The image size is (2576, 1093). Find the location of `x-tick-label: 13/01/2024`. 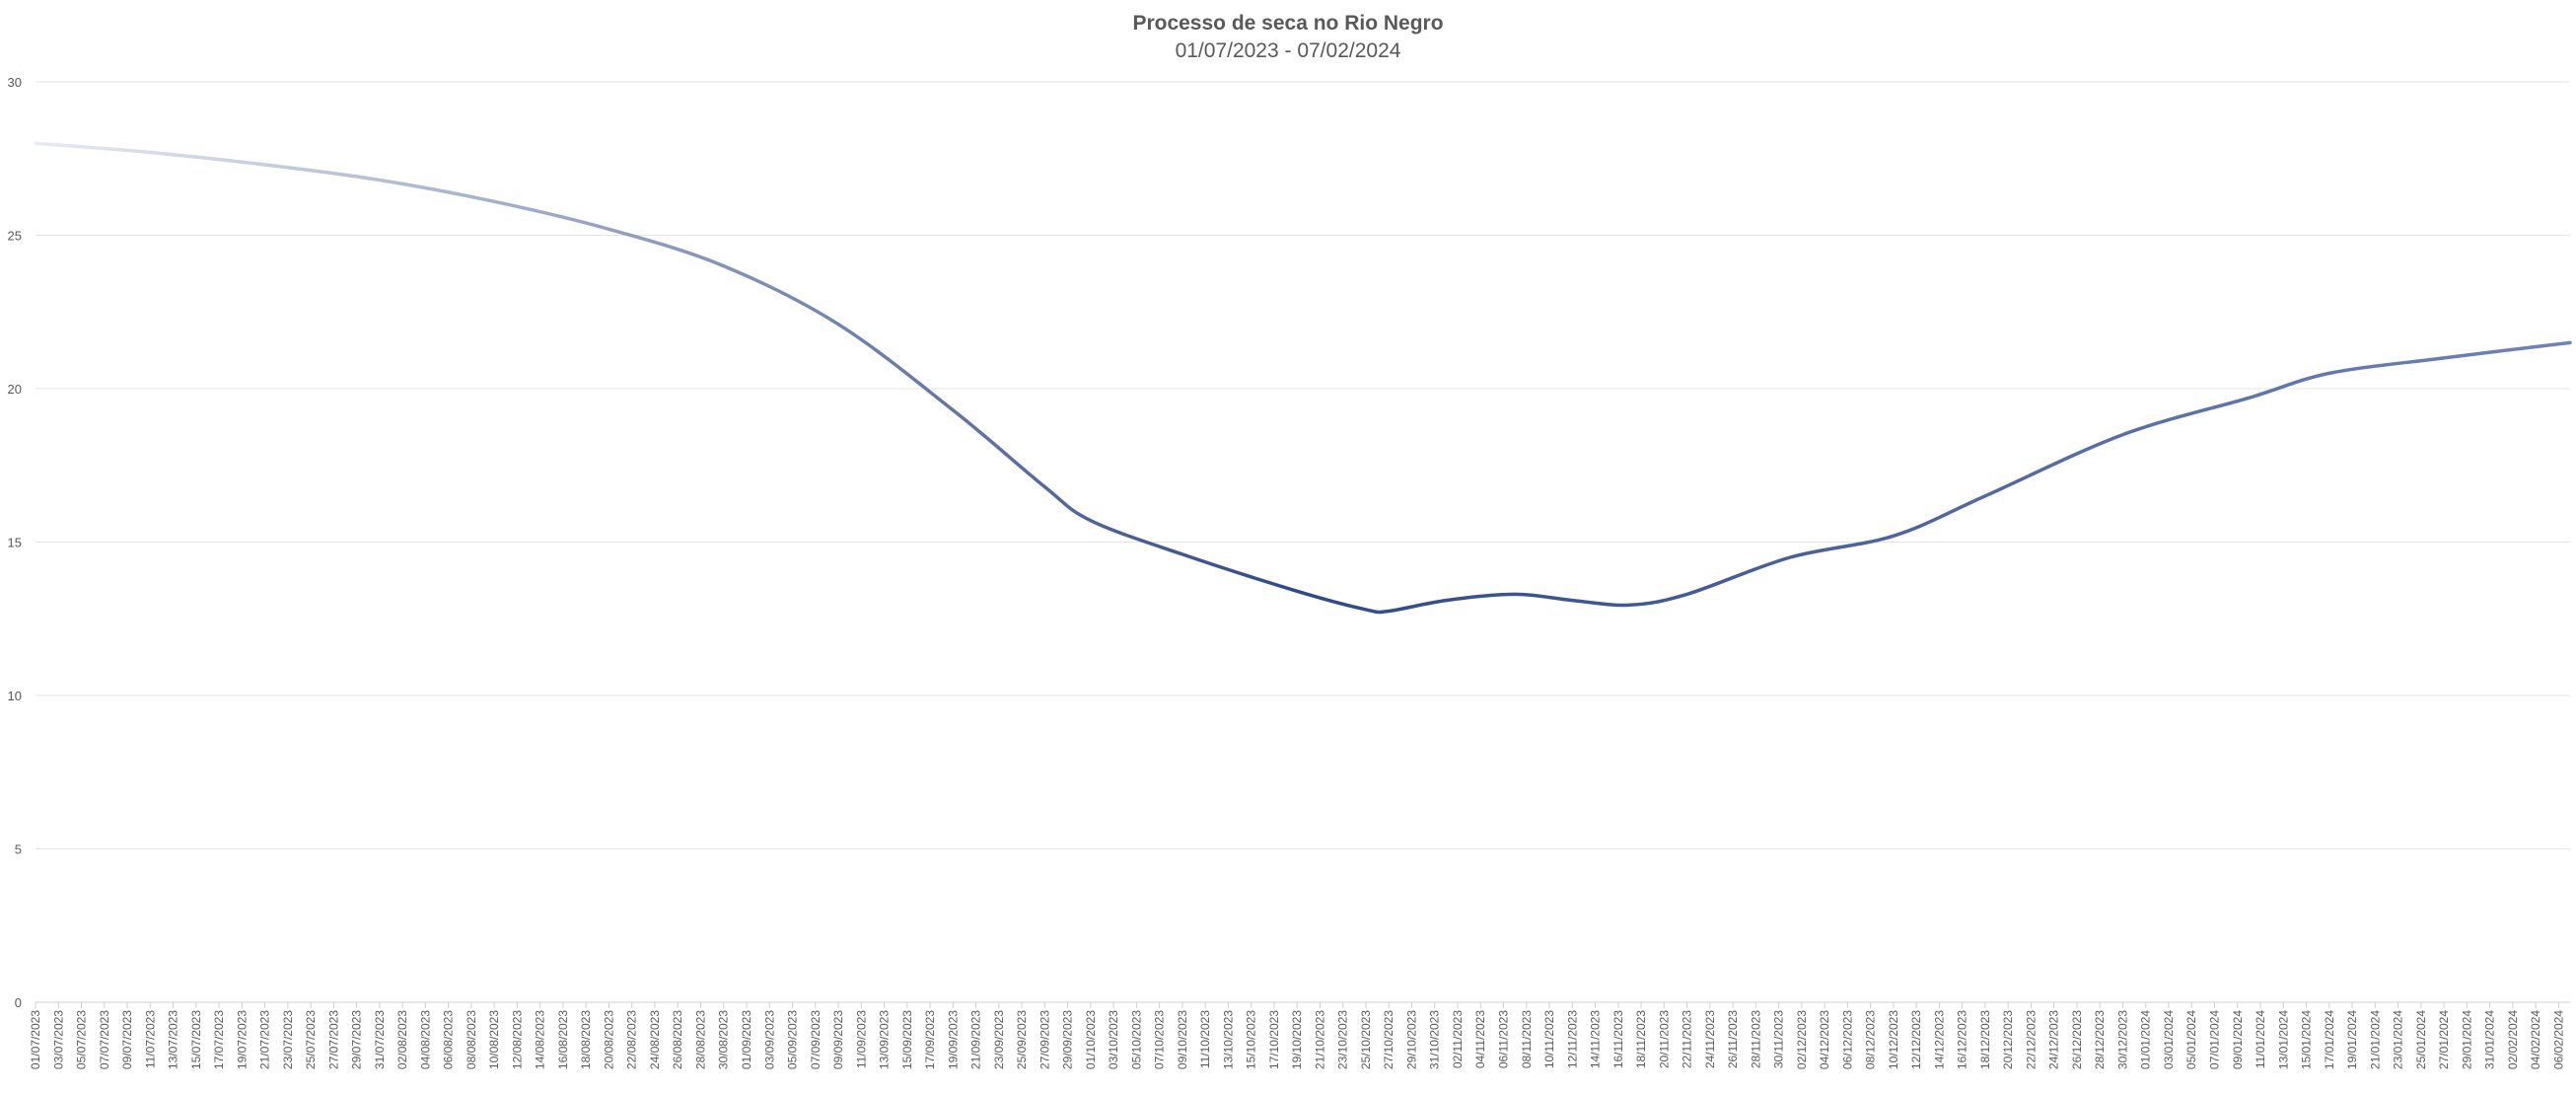

x-tick-label: 13/01/2024 is located at coordinates (2283, 1039).